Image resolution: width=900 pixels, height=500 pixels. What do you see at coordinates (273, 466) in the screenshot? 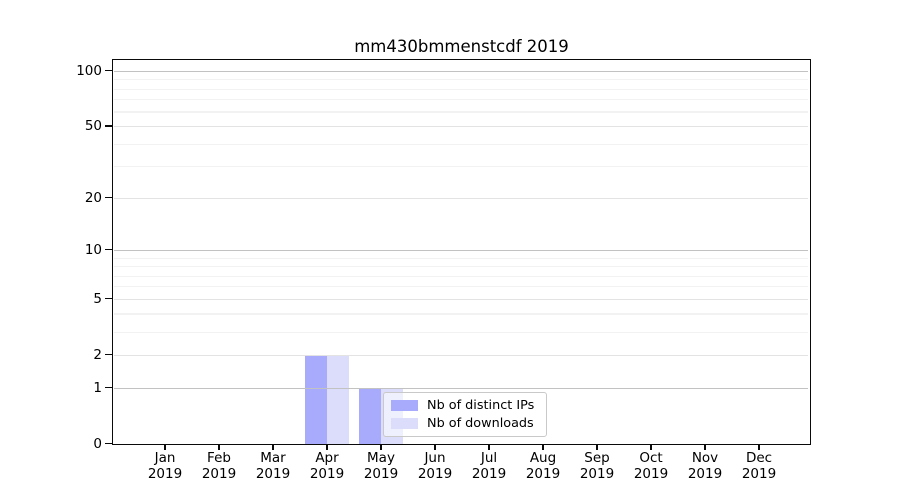
I see `x-tick-label-mar: Mar 2019` at bounding box center [273, 466].